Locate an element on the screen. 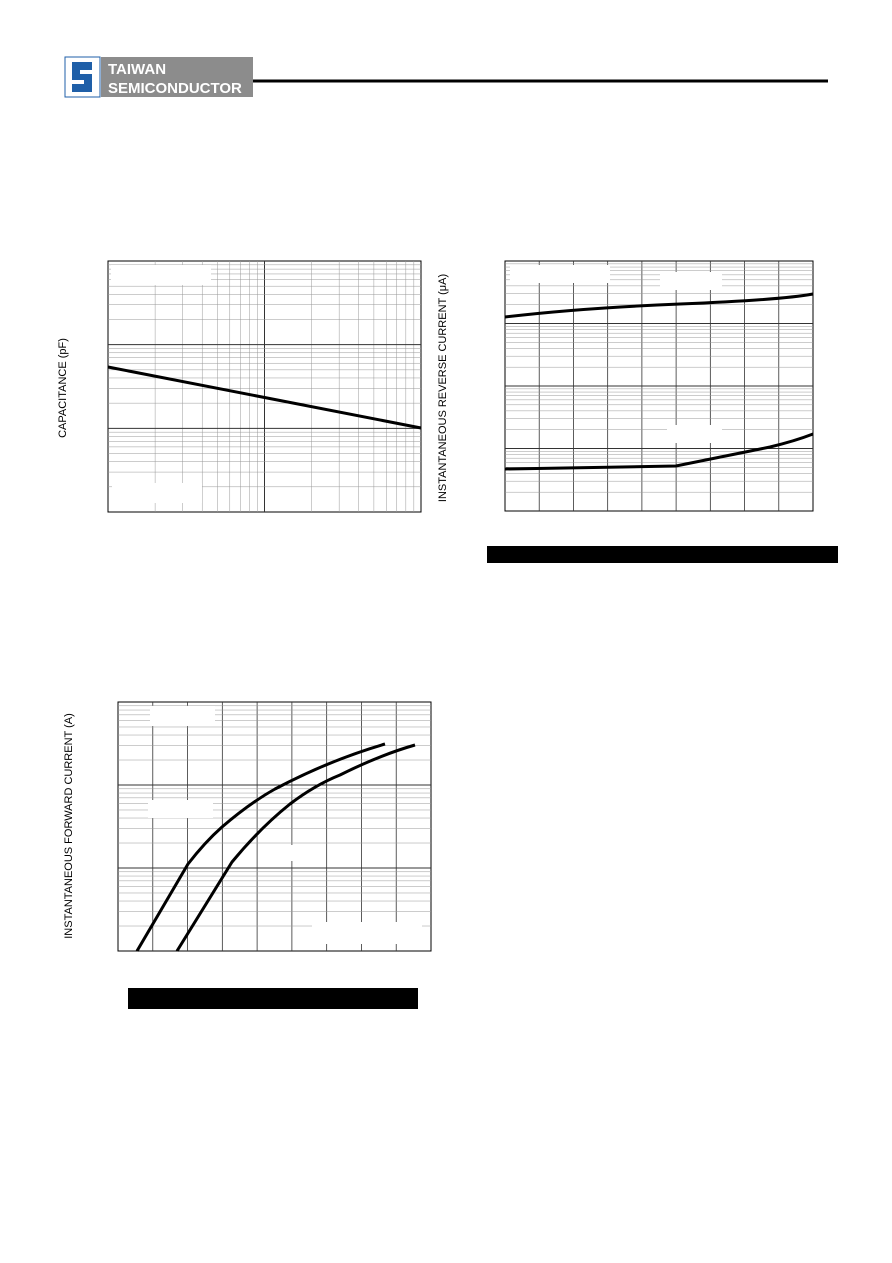 The width and height of the screenshot is (892, 1263). y-axis-label: INSTANTANEOUS REVERSE CURRENT (μA) is located at coordinates (443, 388).